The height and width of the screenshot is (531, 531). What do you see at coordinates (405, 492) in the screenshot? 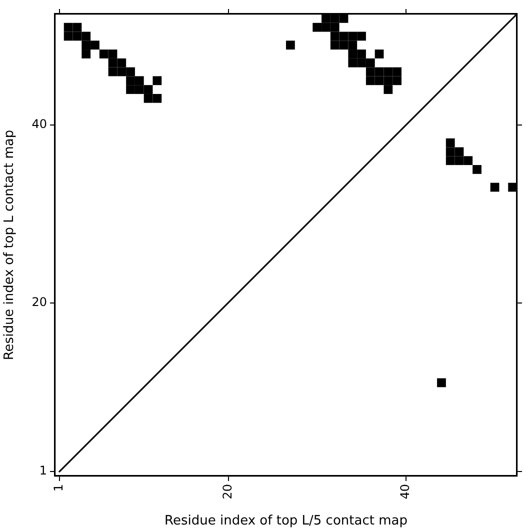
I see `x-tick-label: 40` at bounding box center [405, 492].